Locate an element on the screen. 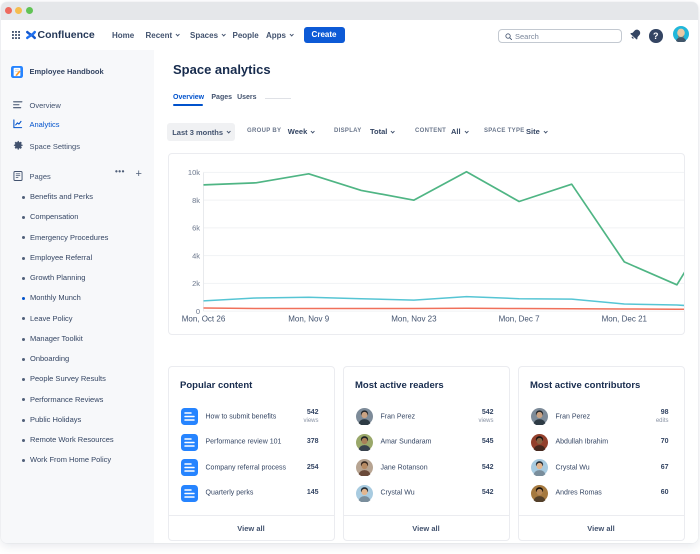  svg-text: 0 is located at coordinates (197, 310).